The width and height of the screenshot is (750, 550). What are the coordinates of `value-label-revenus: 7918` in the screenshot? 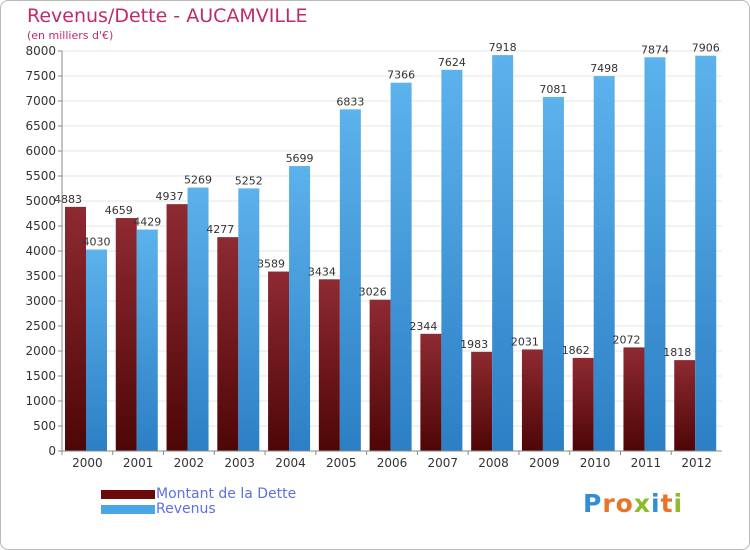 It's located at (503, 47).